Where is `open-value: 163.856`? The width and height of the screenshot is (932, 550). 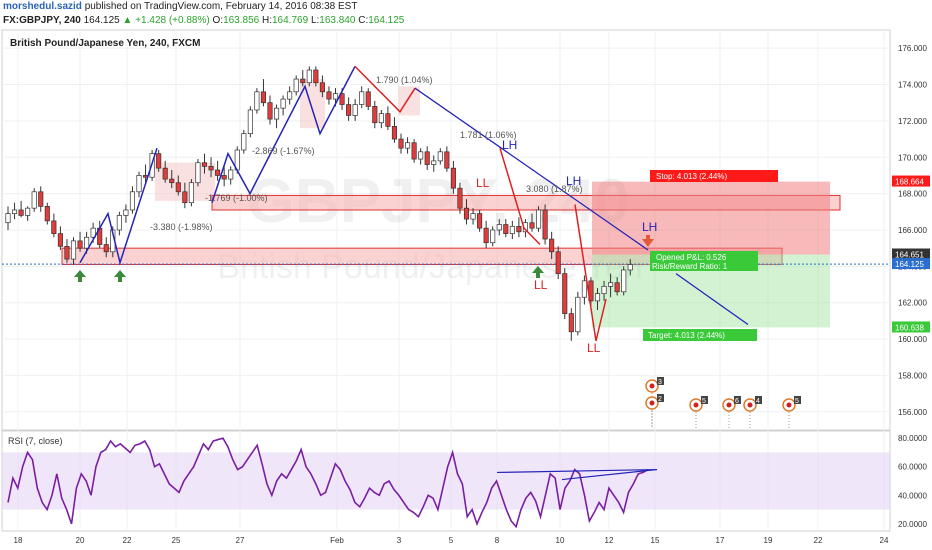 open-value: 163.856 is located at coordinates (241, 20).